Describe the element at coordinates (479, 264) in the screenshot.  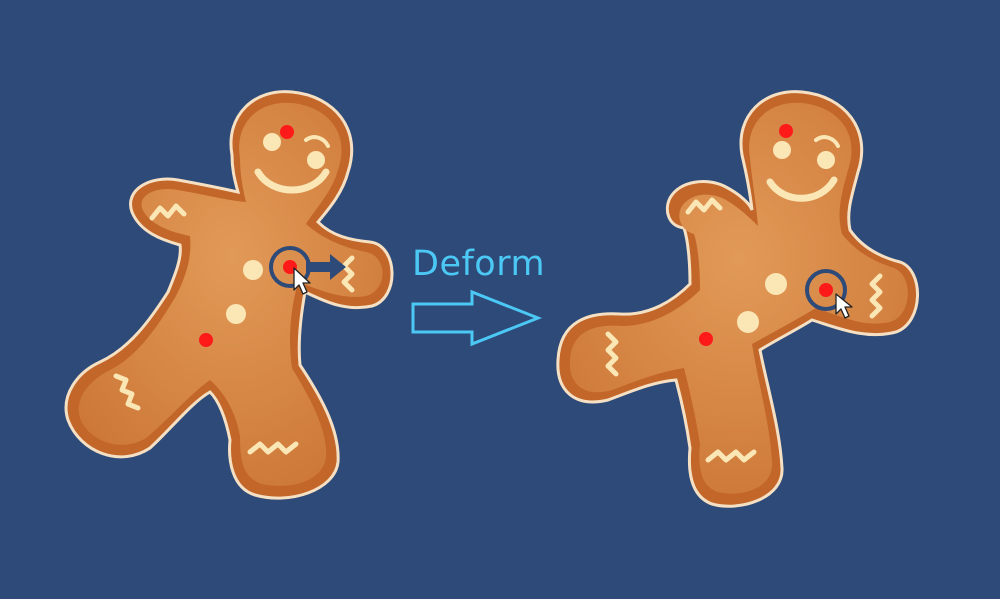
I see `deform-label: Deform` at that location.